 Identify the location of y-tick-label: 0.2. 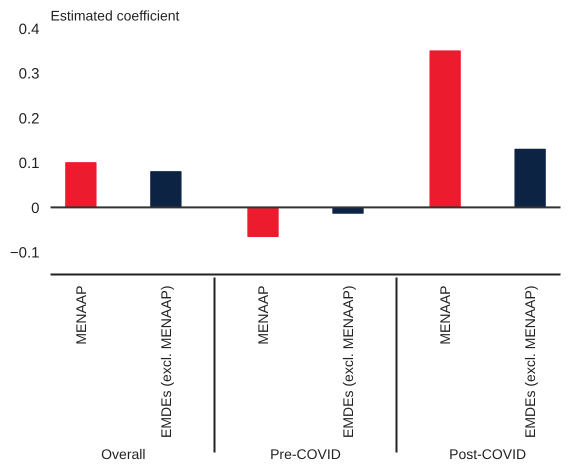
(29, 119).